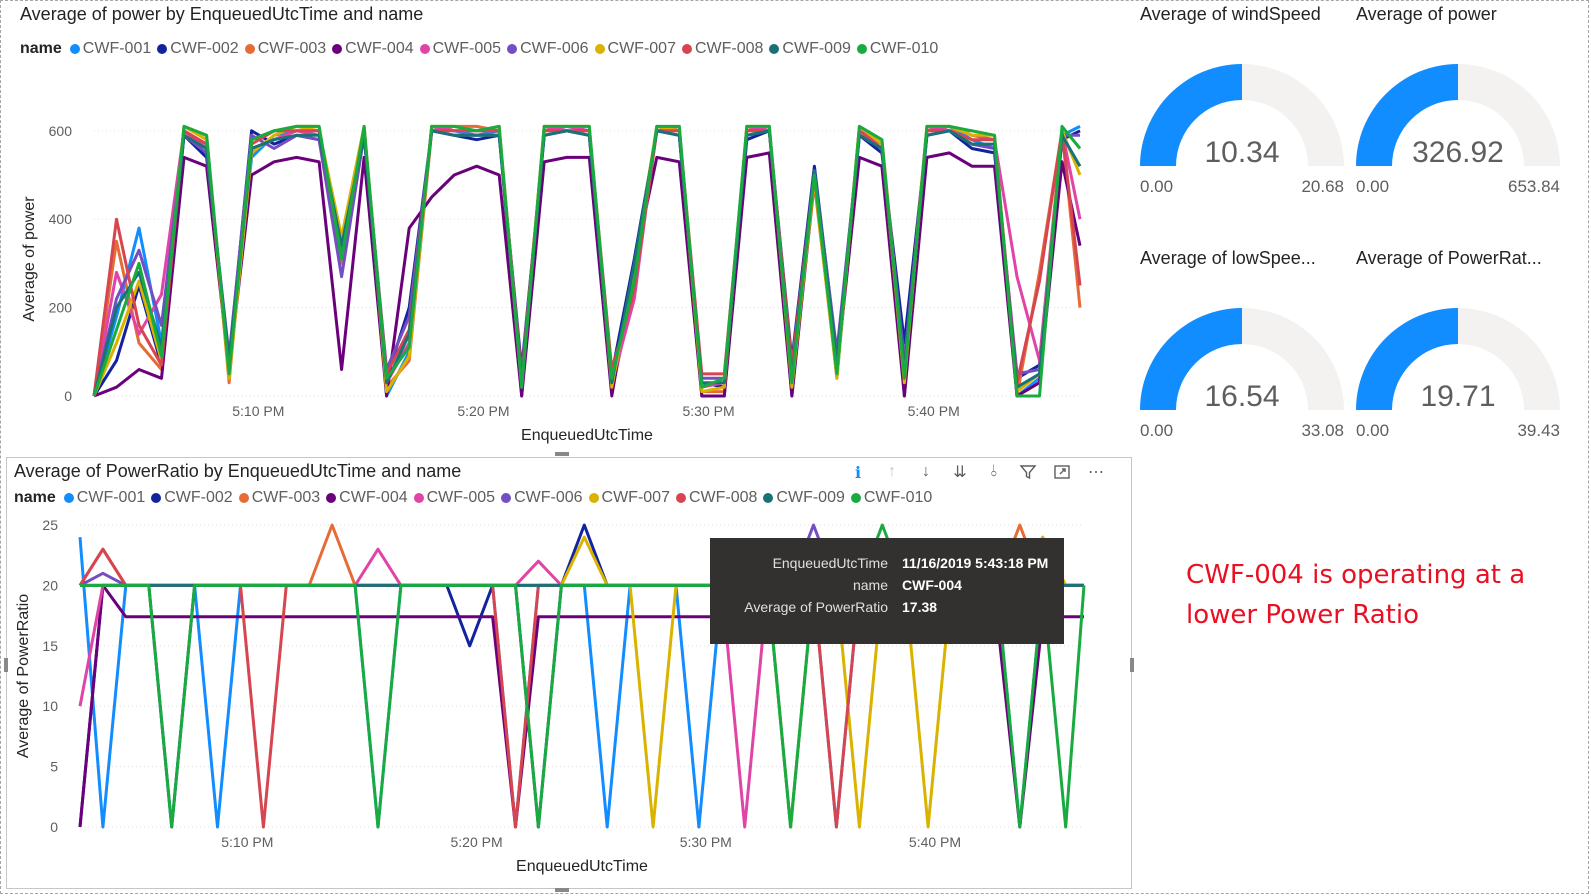  I want to click on resize-handle-top, so click(562, 454).